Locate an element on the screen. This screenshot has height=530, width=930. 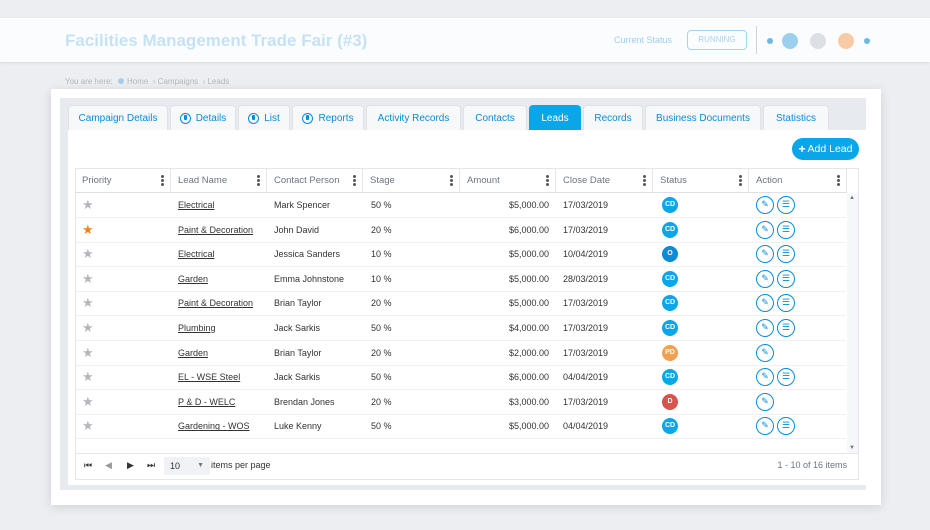
settings-icon is located at coordinates (818, 41).